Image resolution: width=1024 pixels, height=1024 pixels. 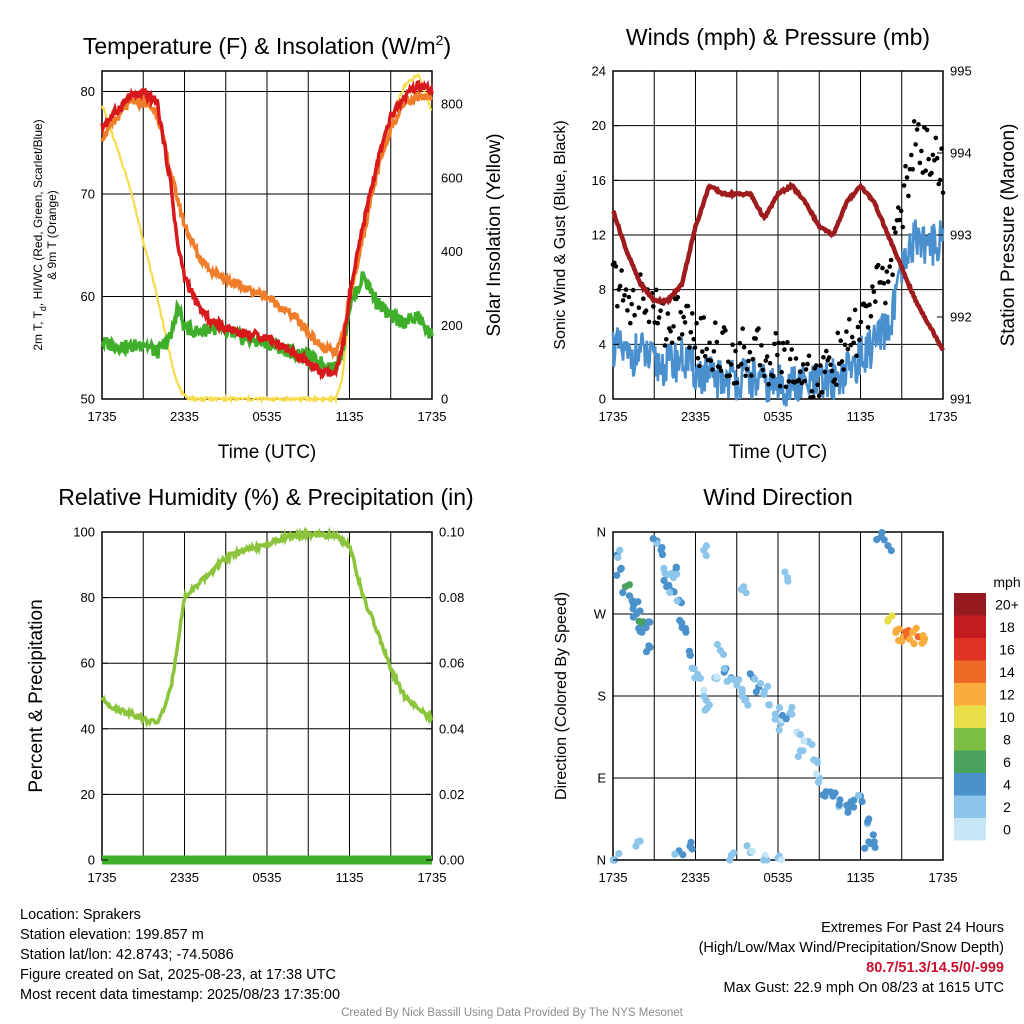 I want to click on winds-x-tick-label: 0535, so click(x=778, y=416).